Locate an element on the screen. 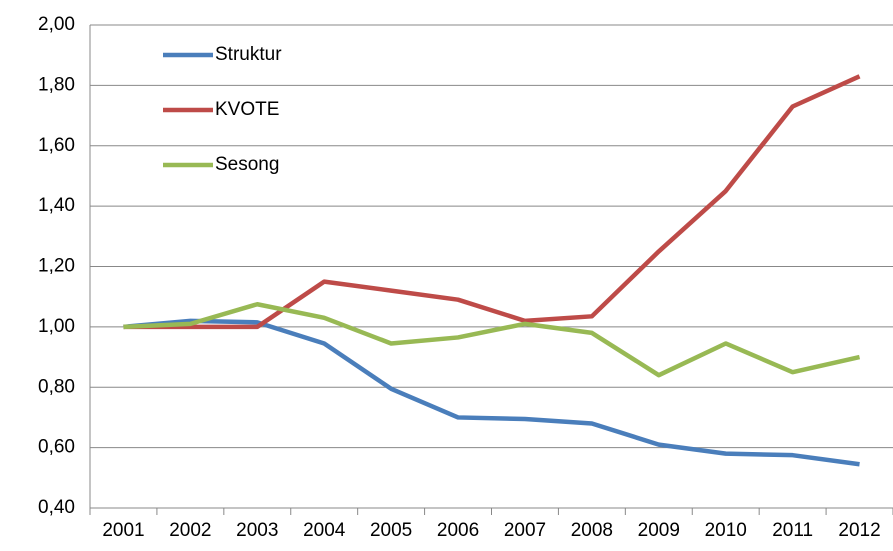 The image size is (893, 551). x-tick-label: 2008 is located at coordinates (592, 530).